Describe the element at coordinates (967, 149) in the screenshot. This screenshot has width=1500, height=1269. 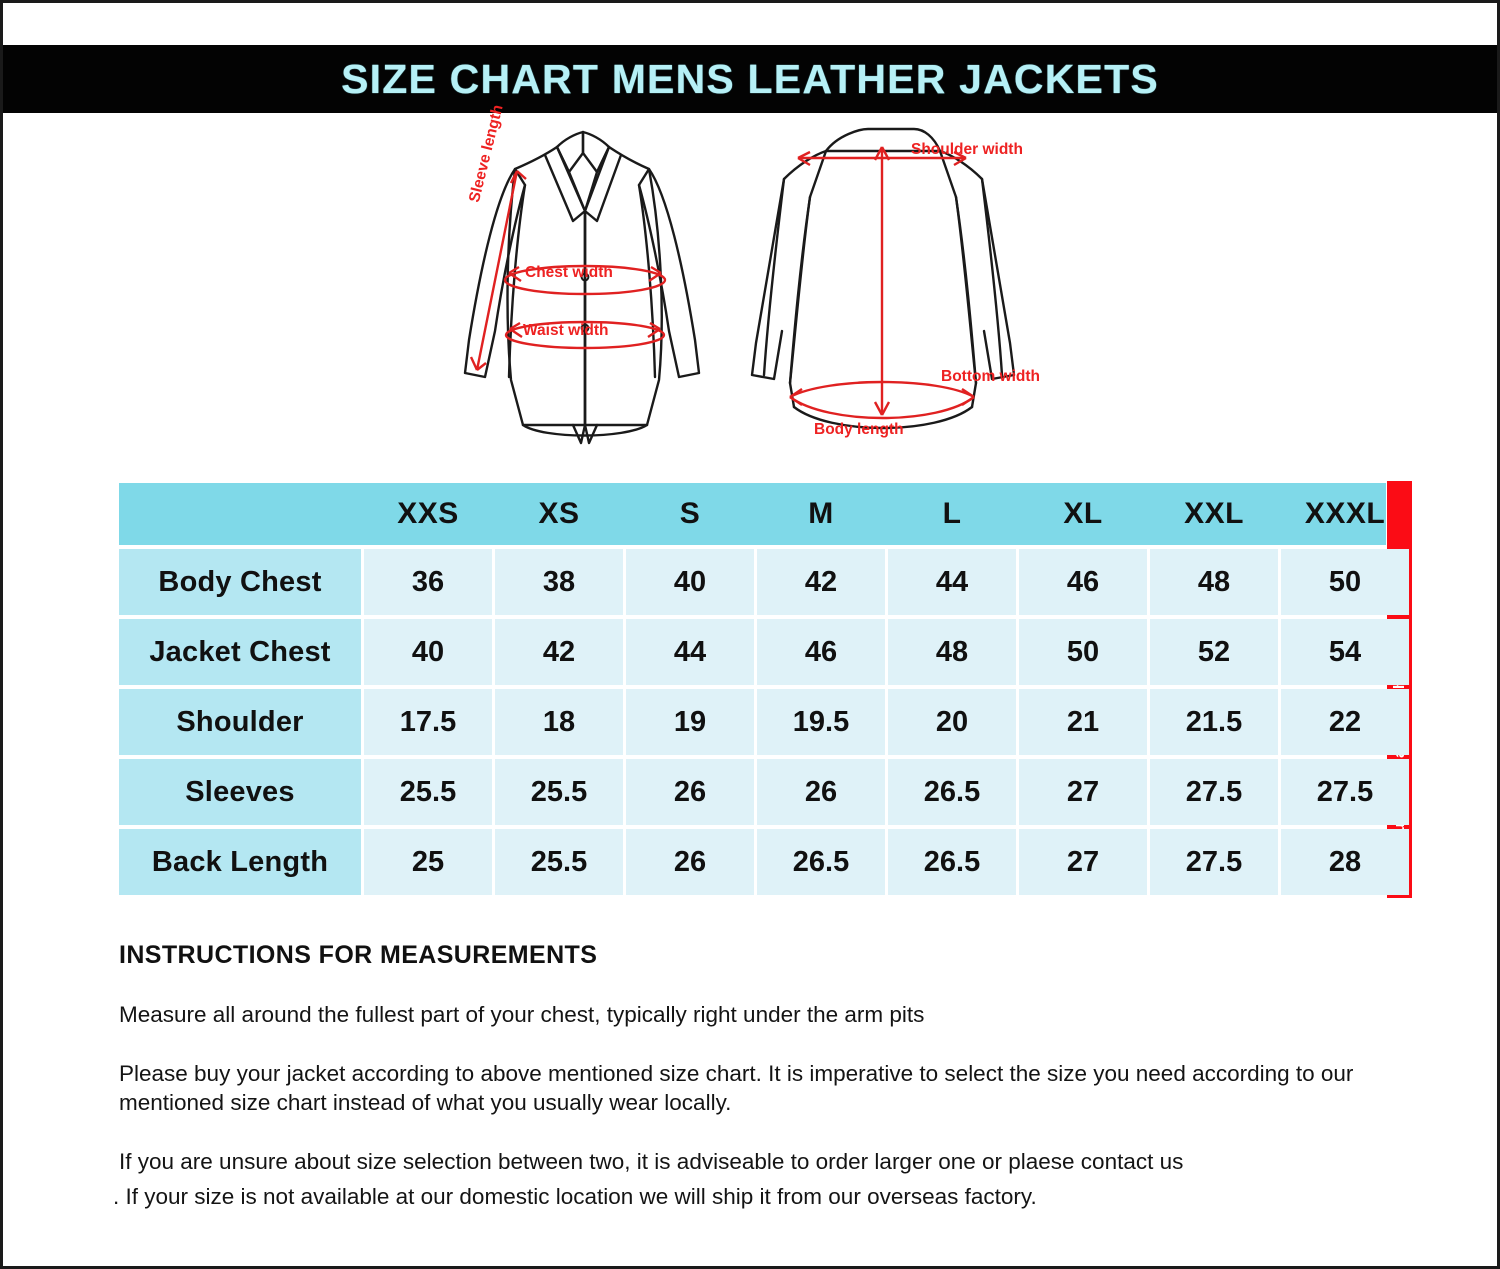
I see `label-shoulder-width: Shoulder width` at that location.